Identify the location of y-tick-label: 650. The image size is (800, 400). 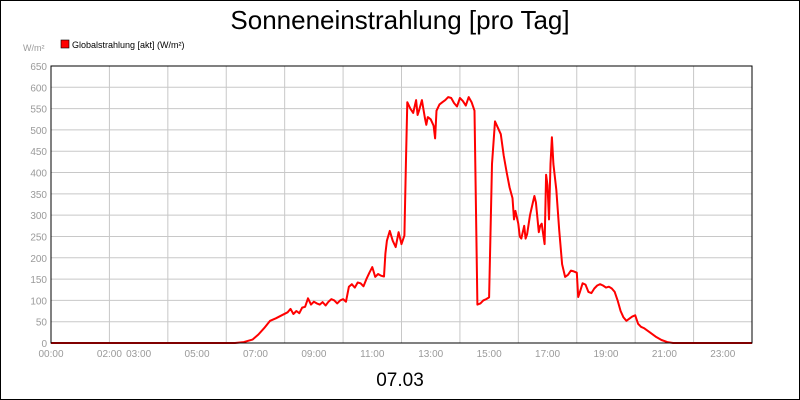
(38, 67).